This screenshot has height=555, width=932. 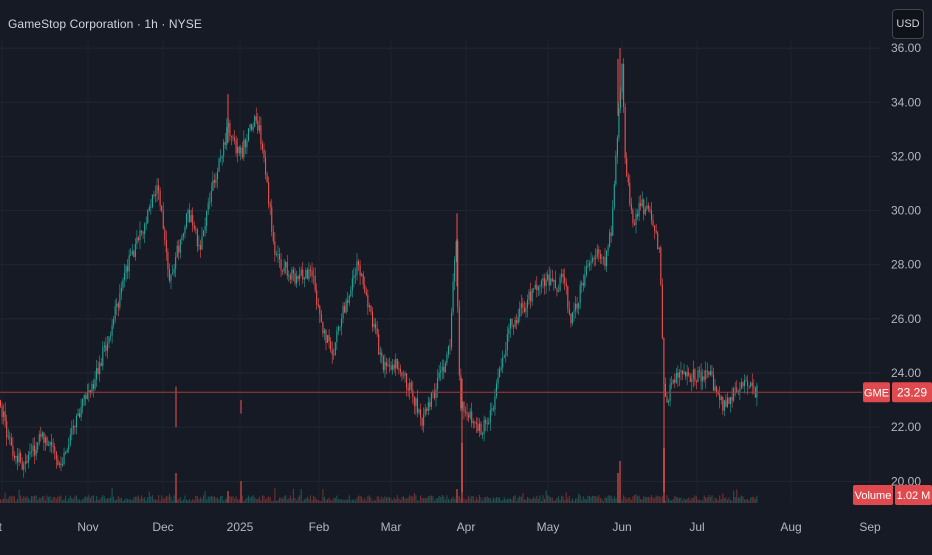 I want to click on y-tick-label: 20.00, so click(x=906, y=481).